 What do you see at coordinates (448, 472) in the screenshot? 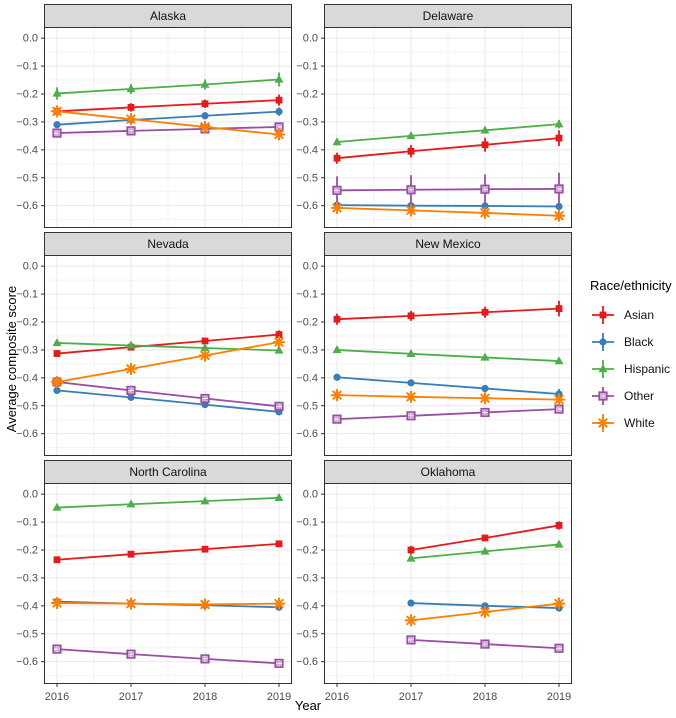
I see `facet-title: Oklahoma` at bounding box center [448, 472].